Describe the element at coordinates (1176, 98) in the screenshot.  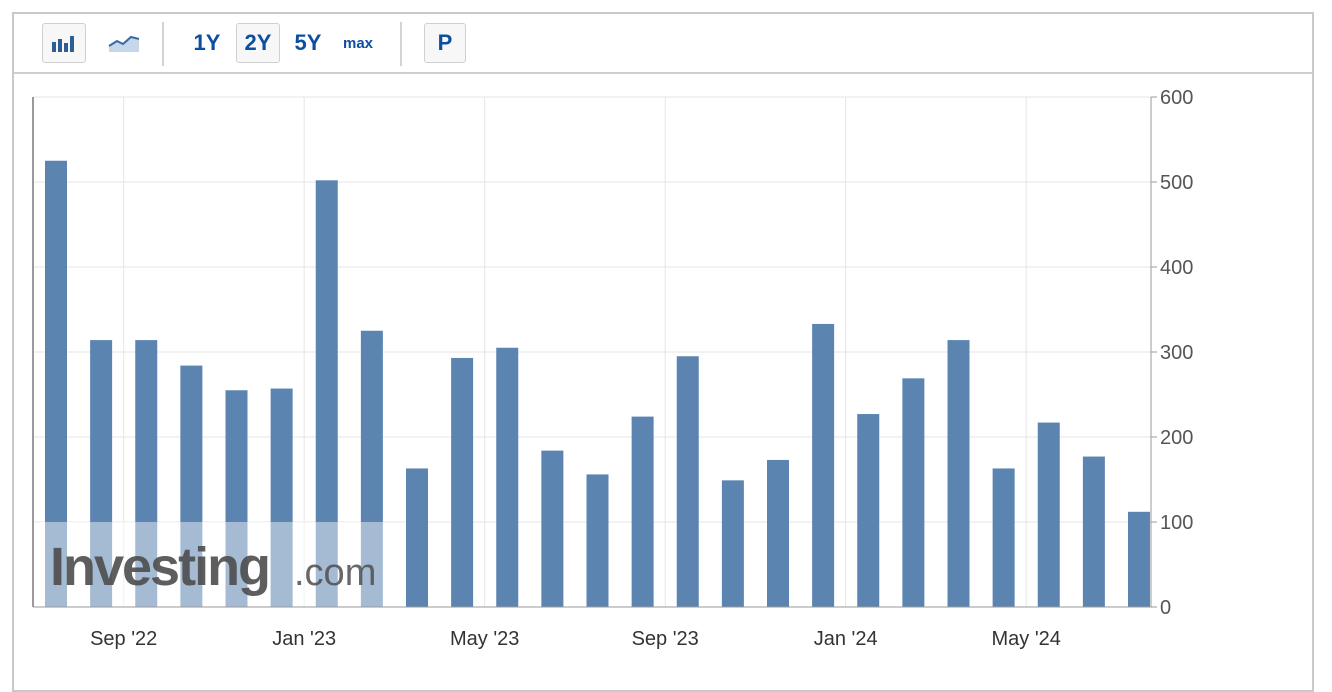
I see `y-tick-label: 600` at that location.